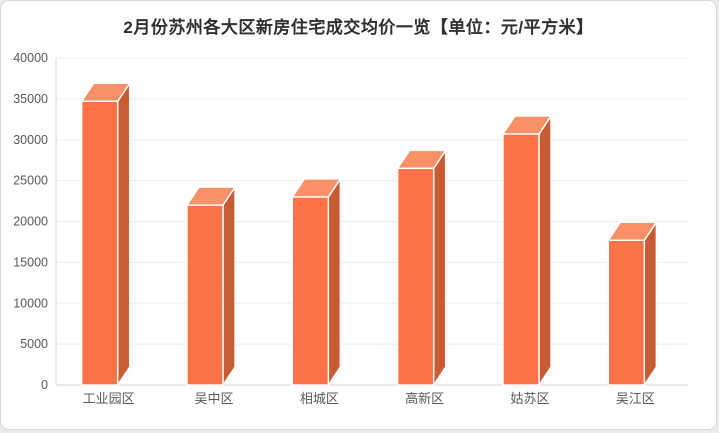 The image size is (719, 433). What do you see at coordinates (109, 398) in the screenshot?
I see `x-axis-label-0: 工业园区` at bounding box center [109, 398].